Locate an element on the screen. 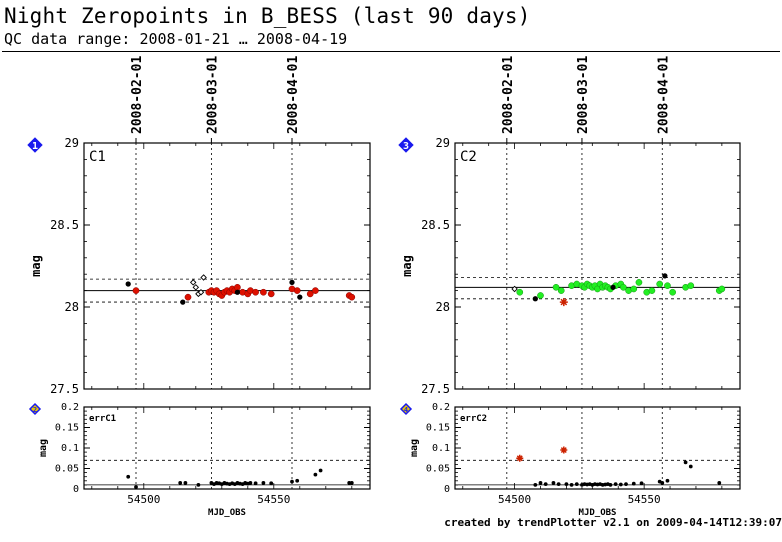 Image resolution: width=782 pixels, height=542 pixels. panel-badge-number: 2 is located at coordinates (35, 410).